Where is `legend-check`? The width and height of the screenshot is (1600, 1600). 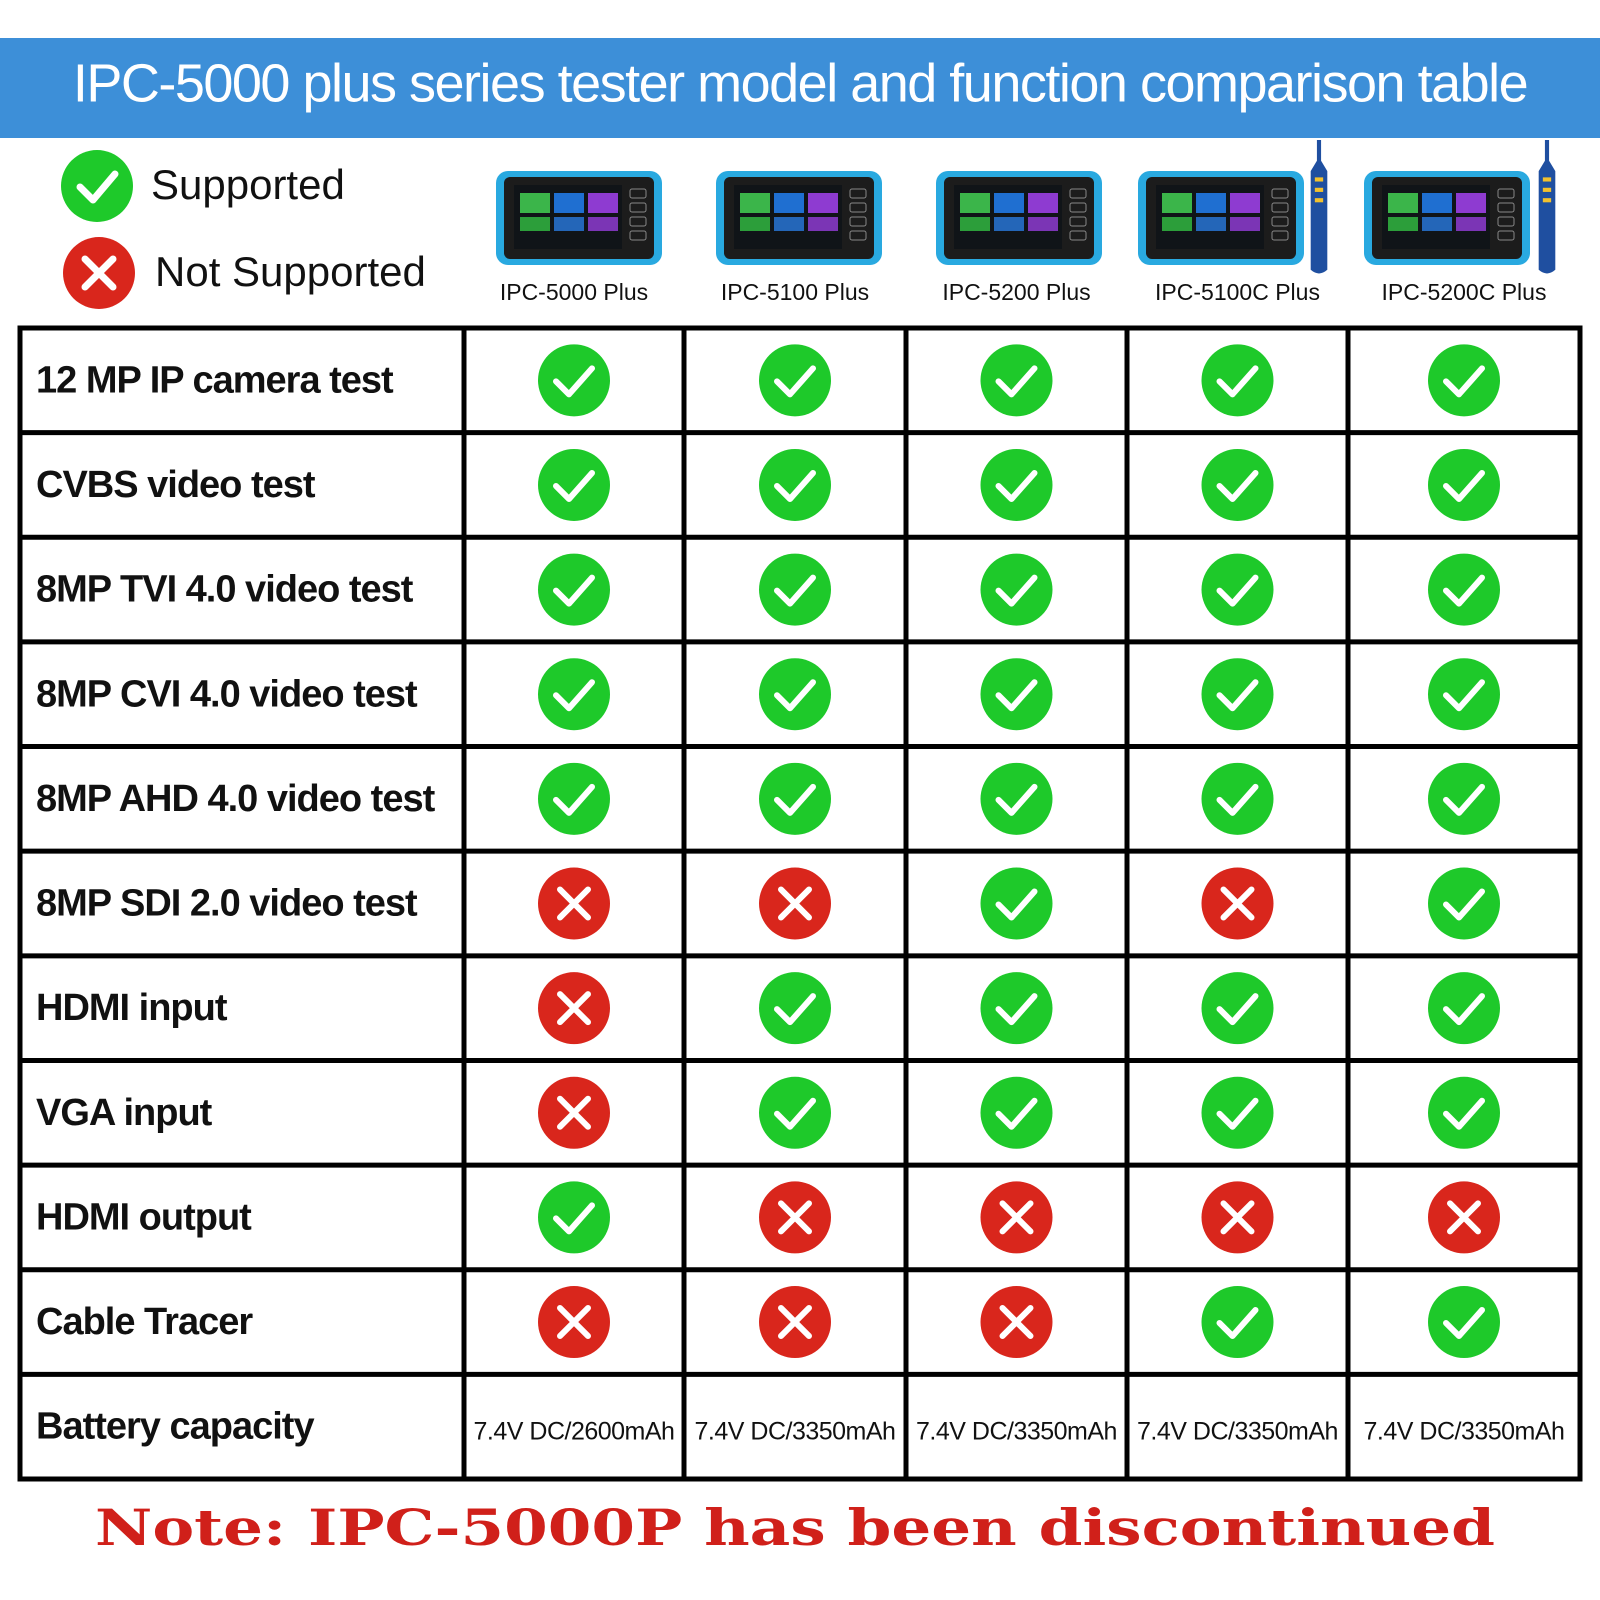 legend-check is located at coordinates (97, 187).